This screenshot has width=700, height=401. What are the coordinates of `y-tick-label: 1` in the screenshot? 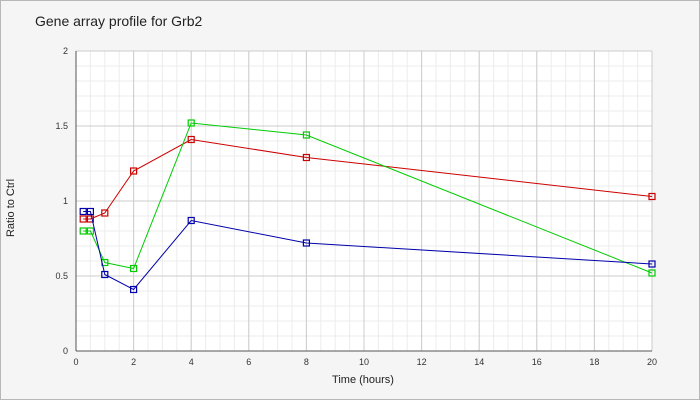 It's located at (65, 201).